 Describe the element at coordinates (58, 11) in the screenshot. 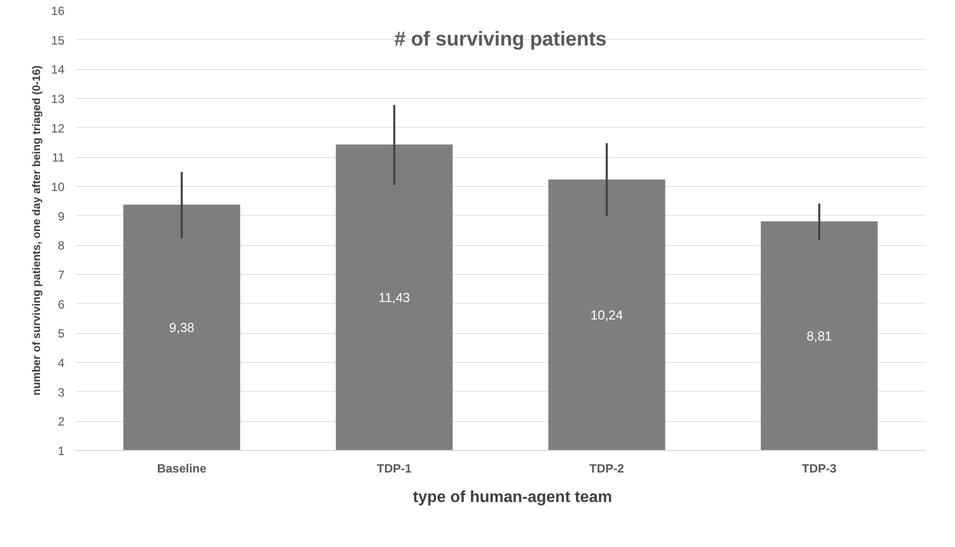

I see `y-tick-label: 16` at that location.